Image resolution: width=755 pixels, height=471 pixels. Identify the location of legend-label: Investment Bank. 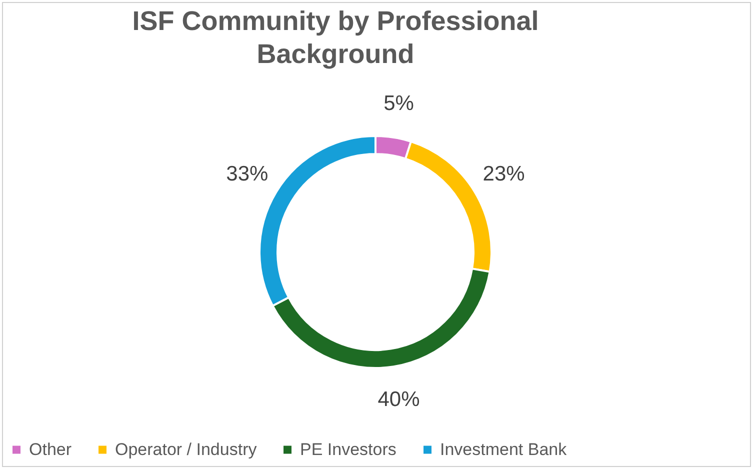
(504, 449).